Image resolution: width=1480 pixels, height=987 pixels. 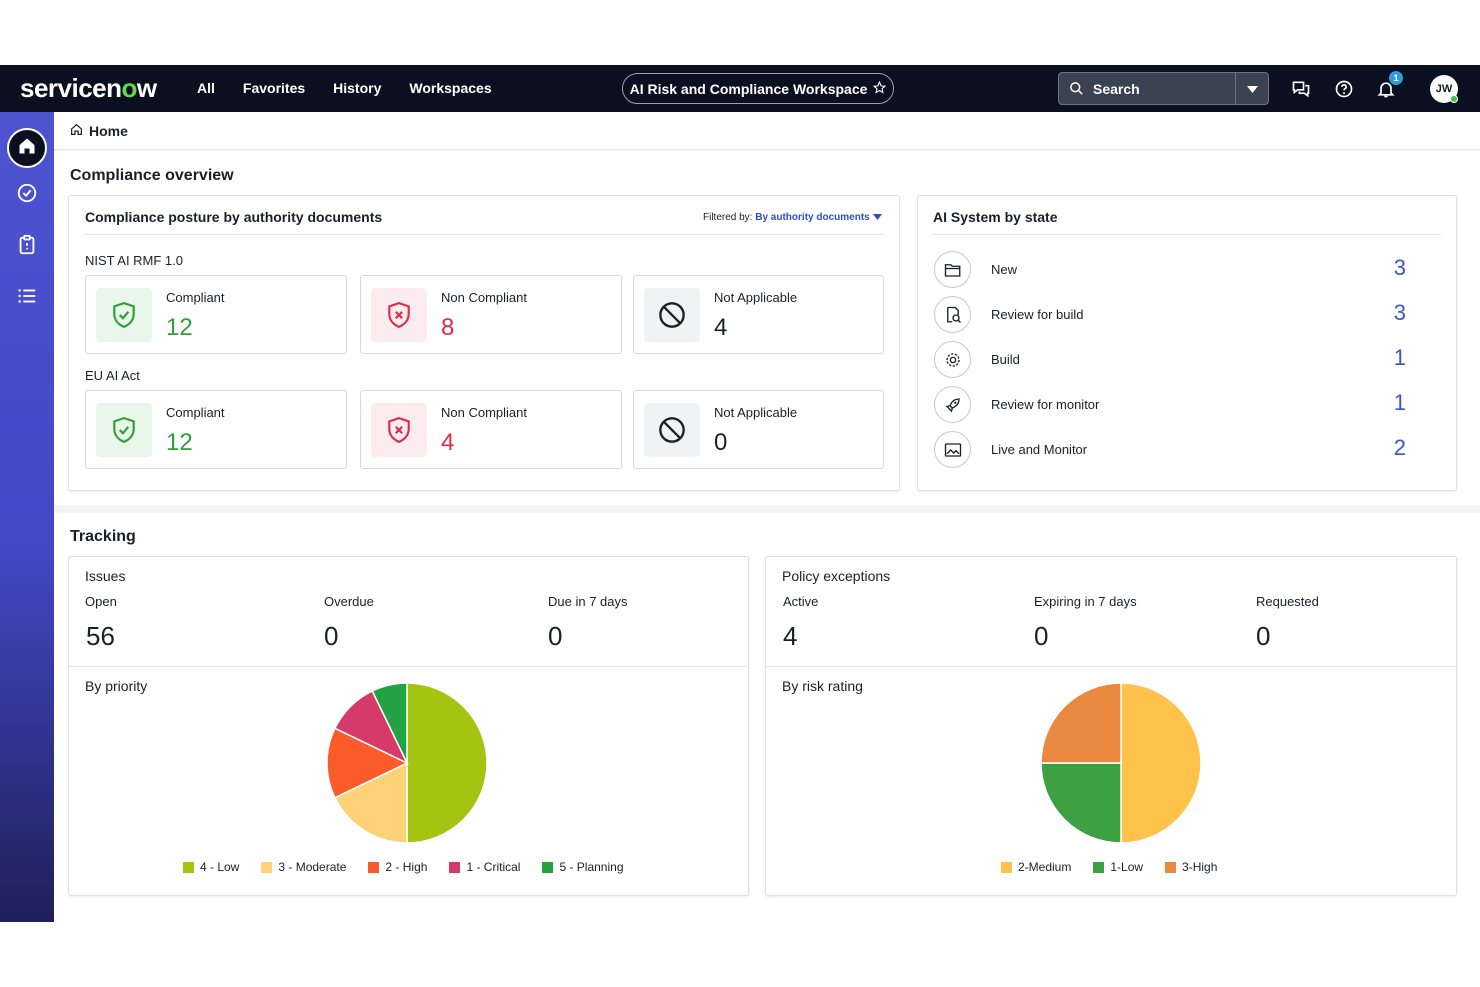 I want to click on search-scope-dropdown, so click(x=1251, y=88).